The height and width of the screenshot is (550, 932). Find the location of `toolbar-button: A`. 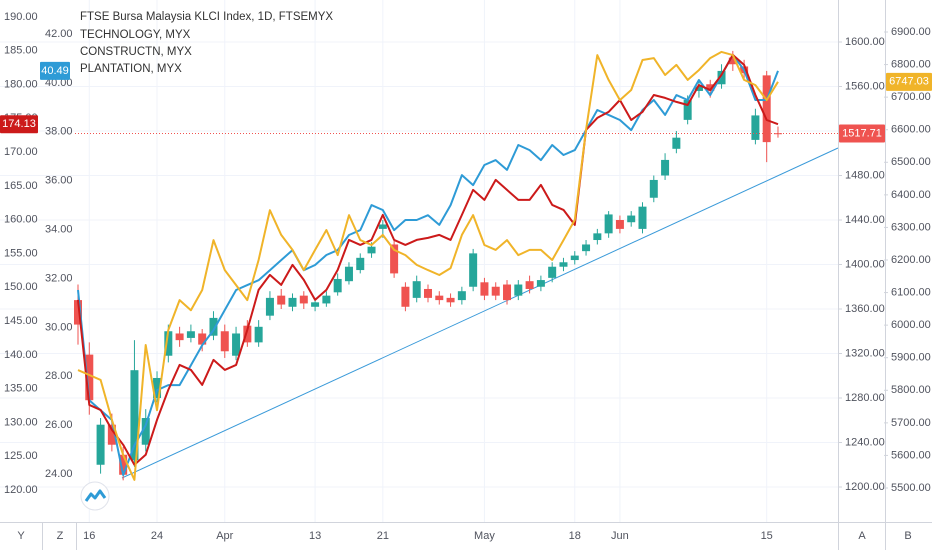

toolbar-button: A is located at coordinates (862, 536).